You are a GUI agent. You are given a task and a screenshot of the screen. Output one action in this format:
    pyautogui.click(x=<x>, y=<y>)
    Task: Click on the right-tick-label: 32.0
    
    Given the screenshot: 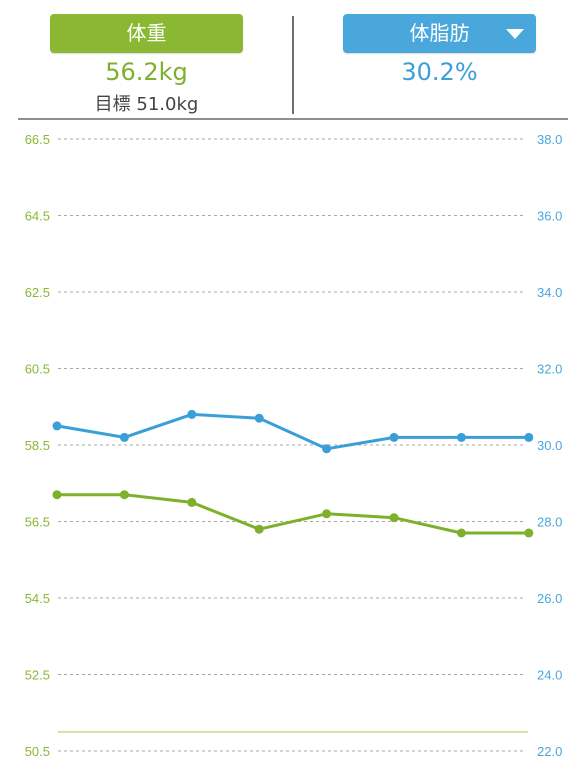 What is the action you would take?
    pyautogui.click(x=549, y=369)
    